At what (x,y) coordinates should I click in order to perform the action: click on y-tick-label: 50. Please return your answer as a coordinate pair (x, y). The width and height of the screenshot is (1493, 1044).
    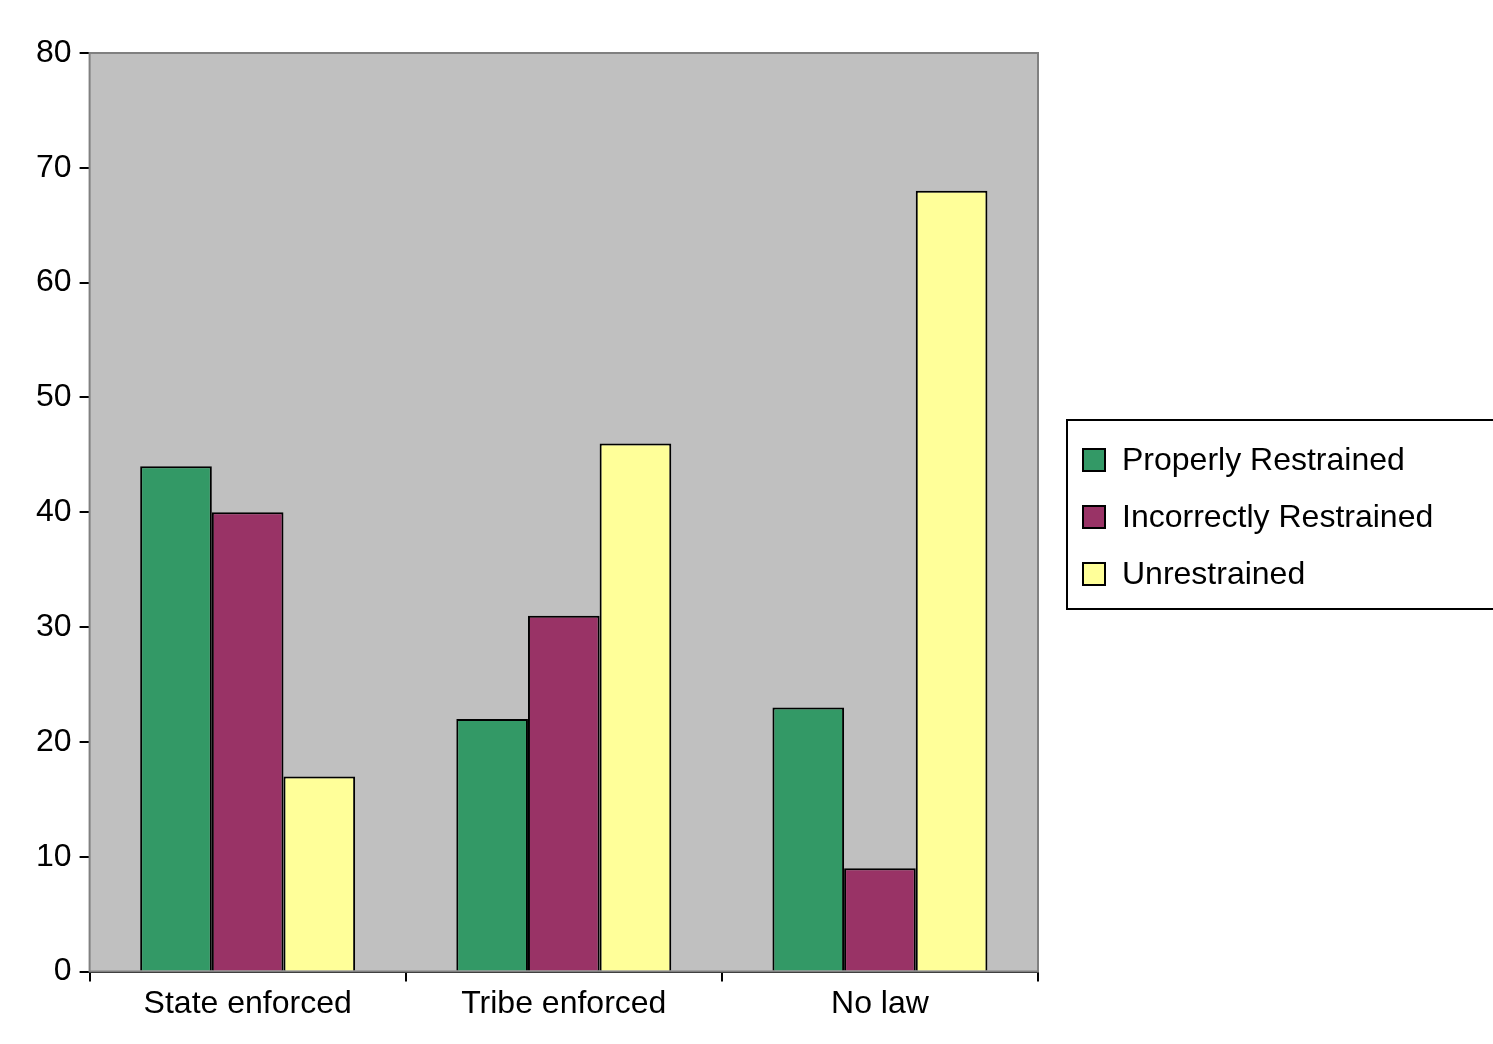
    Looking at the image, I should click on (54, 395).